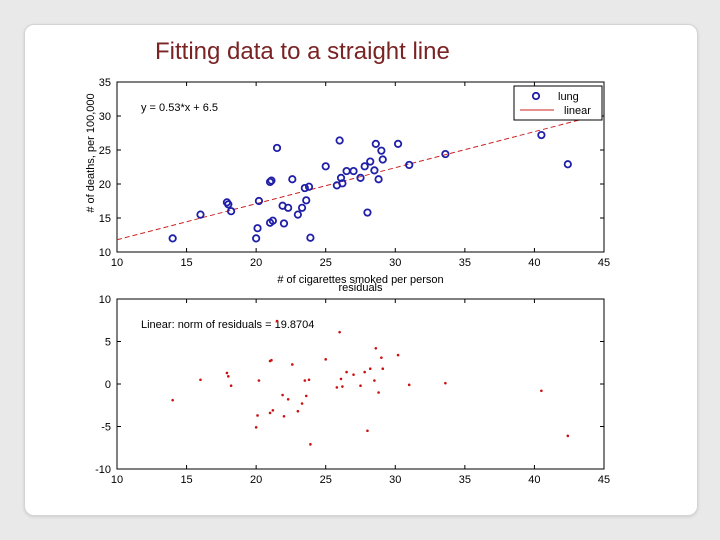 The image size is (720, 540). What do you see at coordinates (360, 280) in the screenshot?
I see `x-axis-label: # of cigarettes smoked per person` at bounding box center [360, 280].